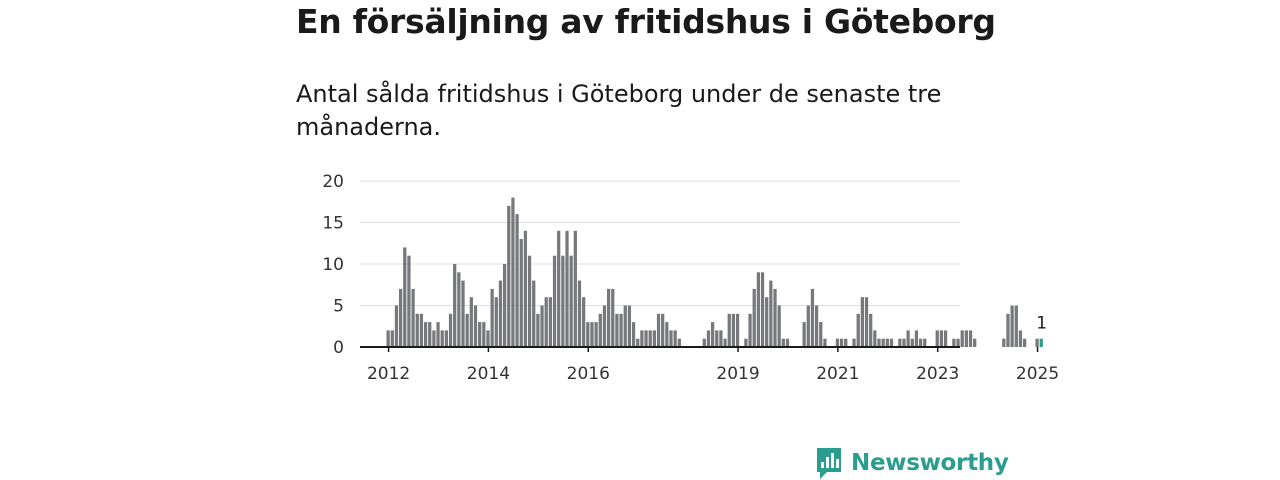  Describe the element at coordinates (1041, 342) in the screenshot. I see `highlight-bar` at that location.